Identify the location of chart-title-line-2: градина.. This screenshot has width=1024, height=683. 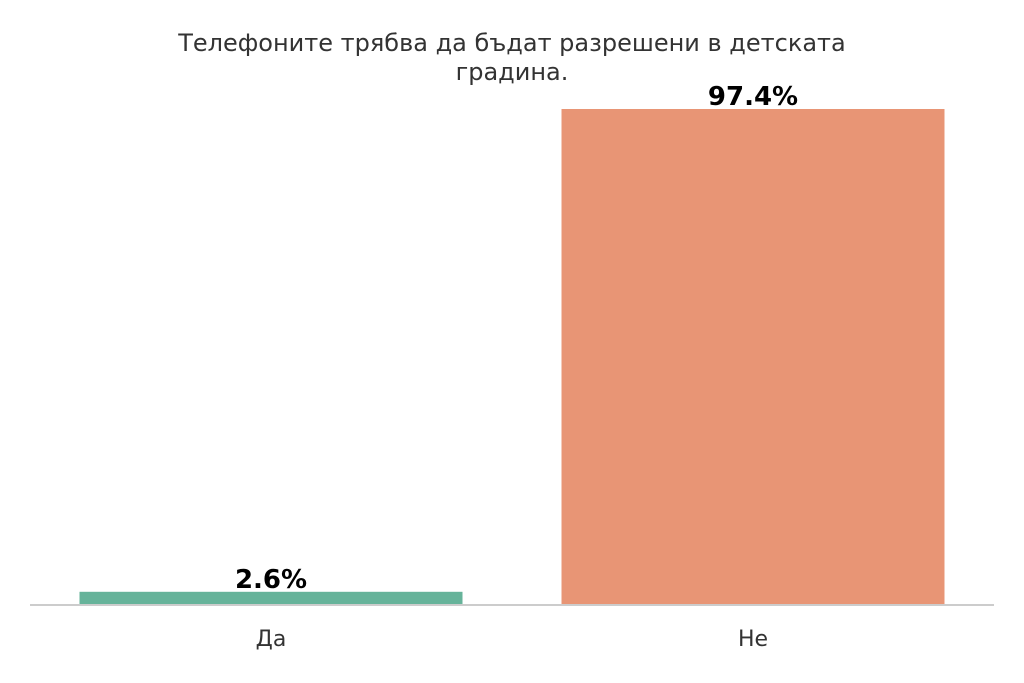
(512, 72).